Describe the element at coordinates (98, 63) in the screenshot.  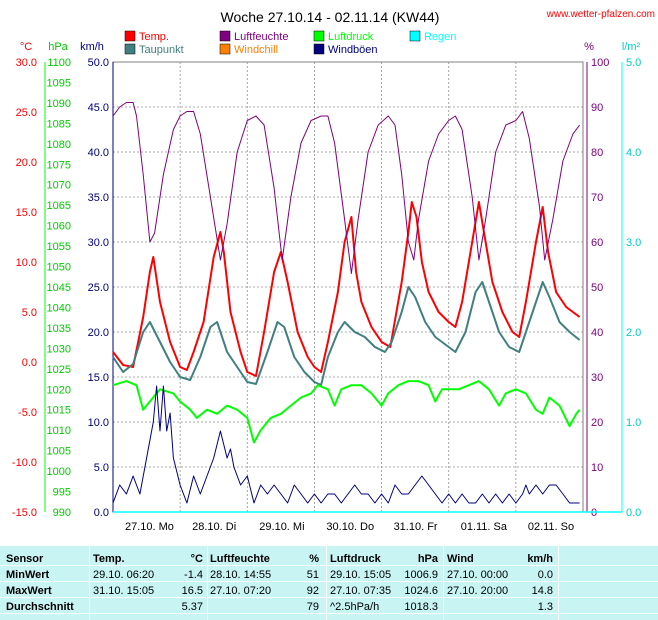
I see `wind-tick: 50.0` at that location.